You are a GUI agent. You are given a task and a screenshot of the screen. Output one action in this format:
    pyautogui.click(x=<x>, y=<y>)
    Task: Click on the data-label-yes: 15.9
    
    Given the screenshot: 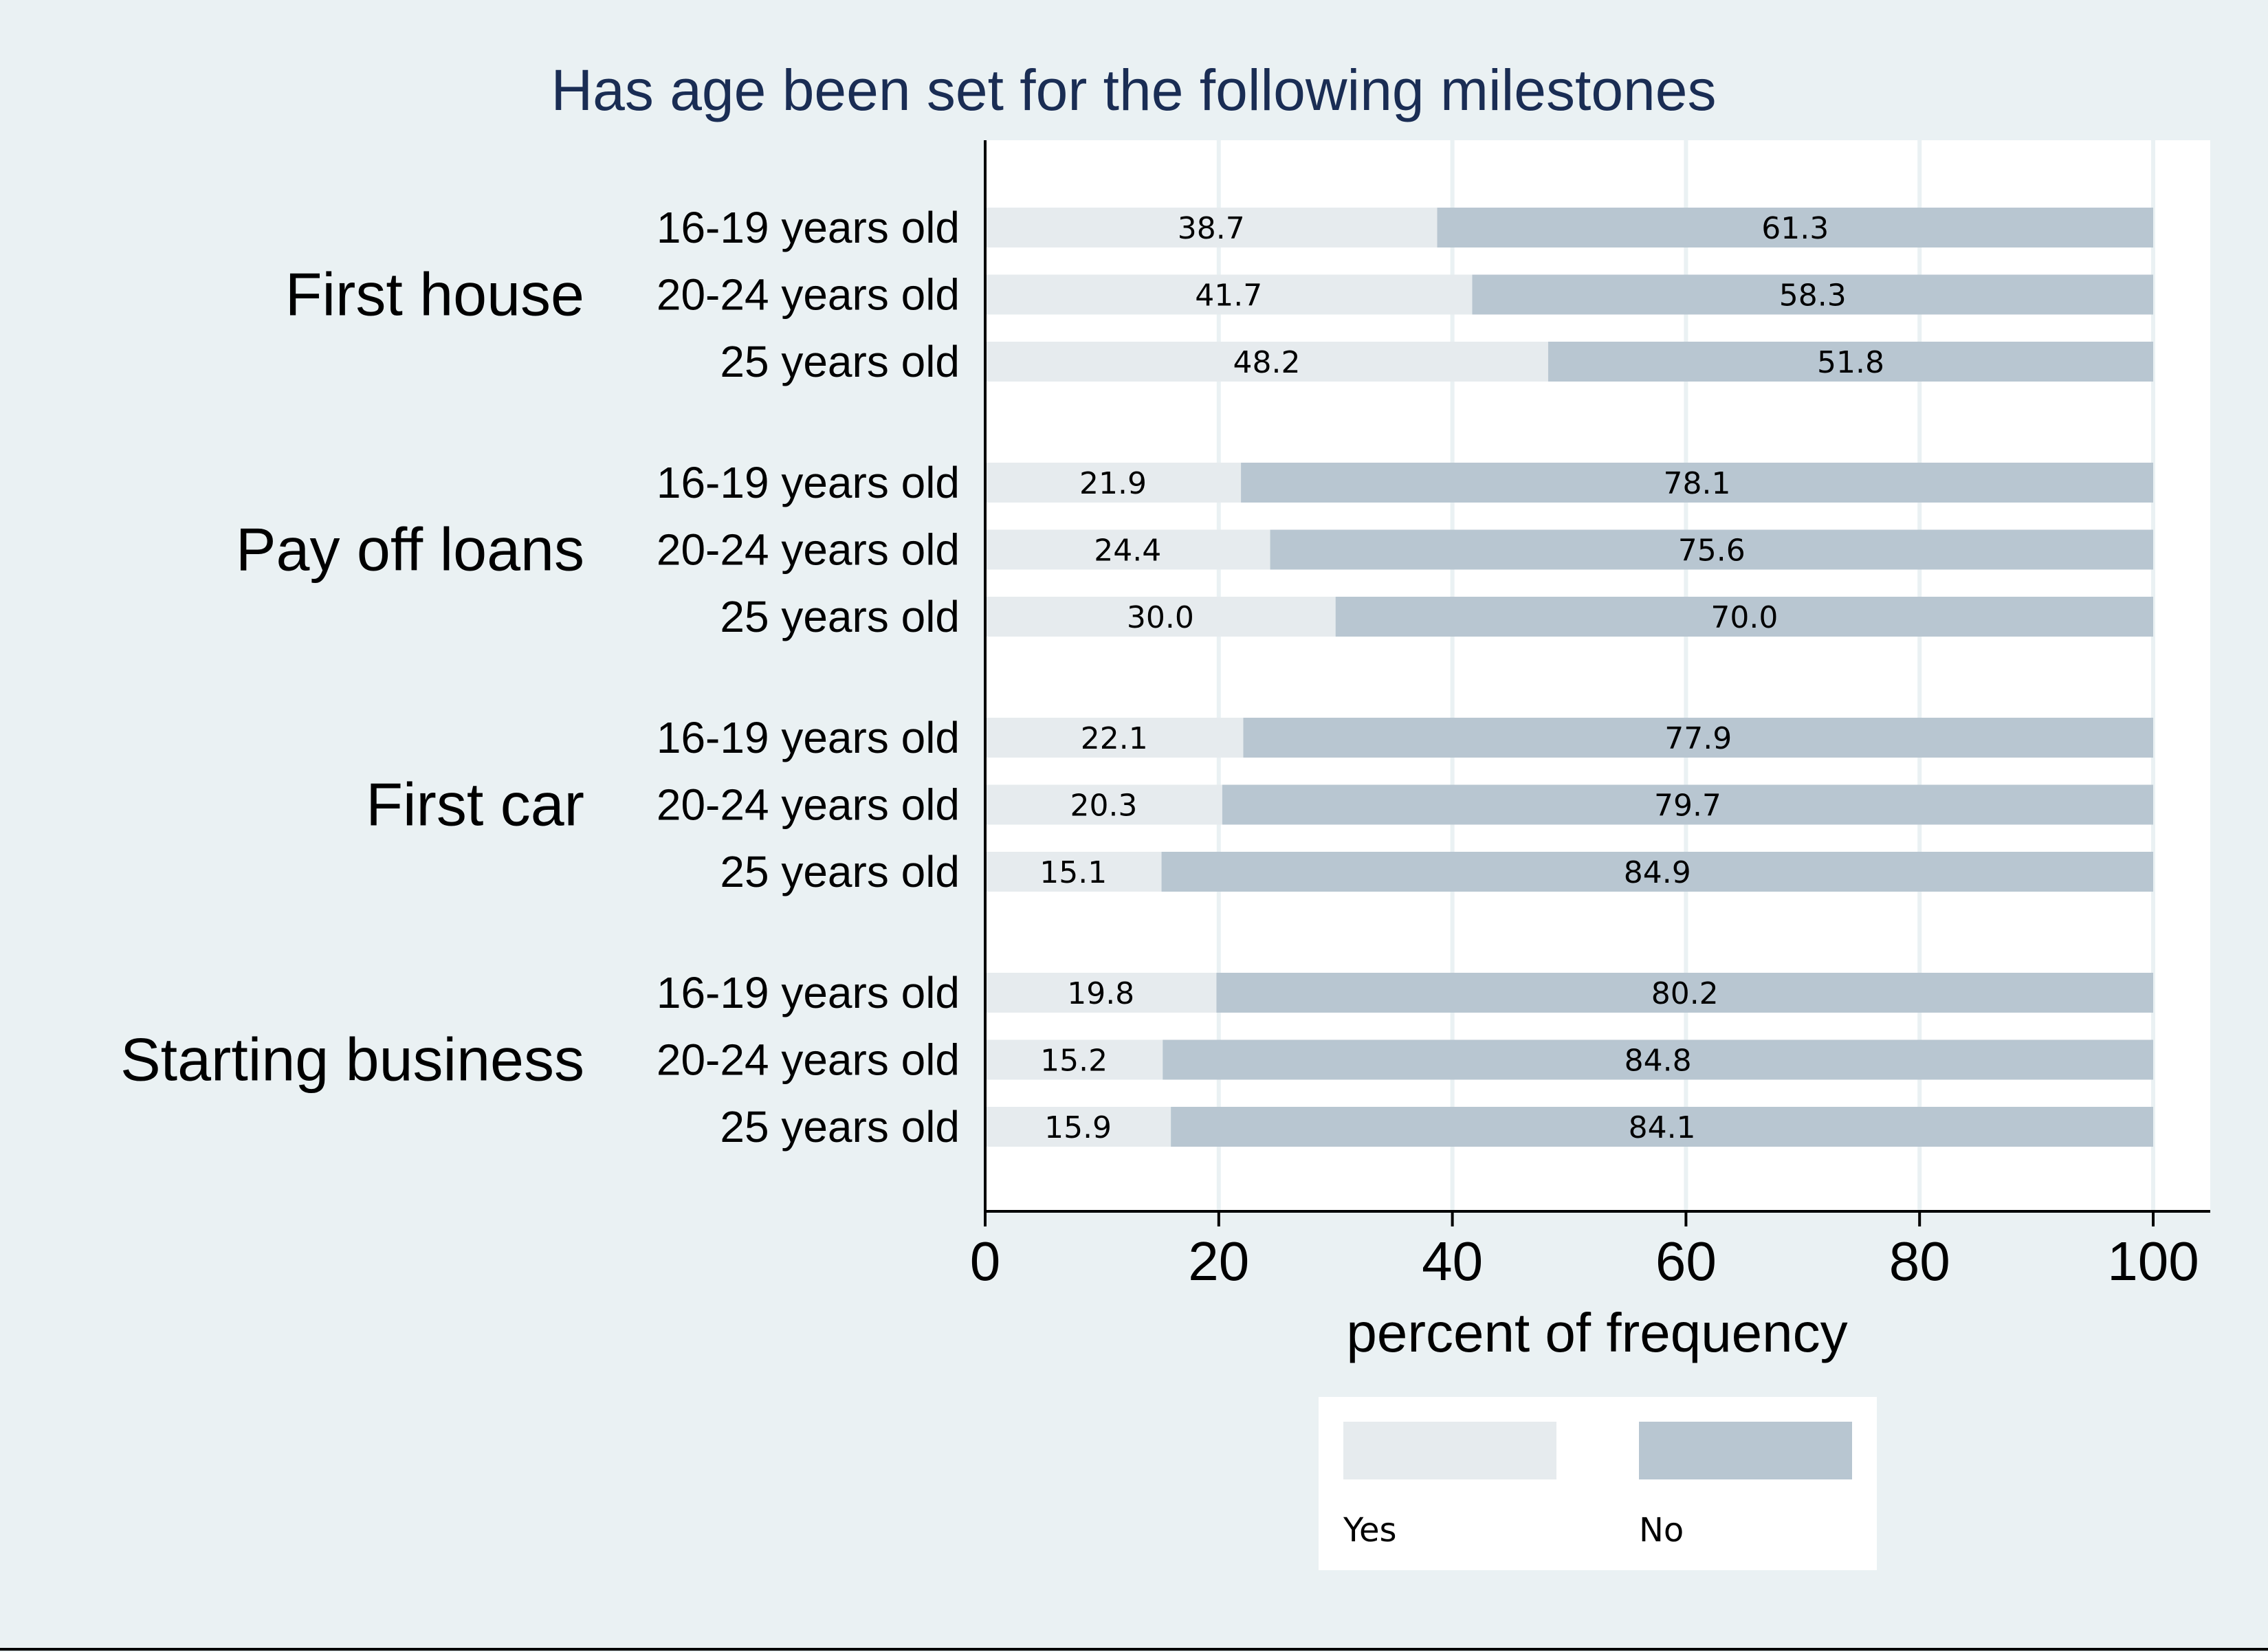 What is the action you would take?
    pyautogui.click(x=1078, y=1127)
    